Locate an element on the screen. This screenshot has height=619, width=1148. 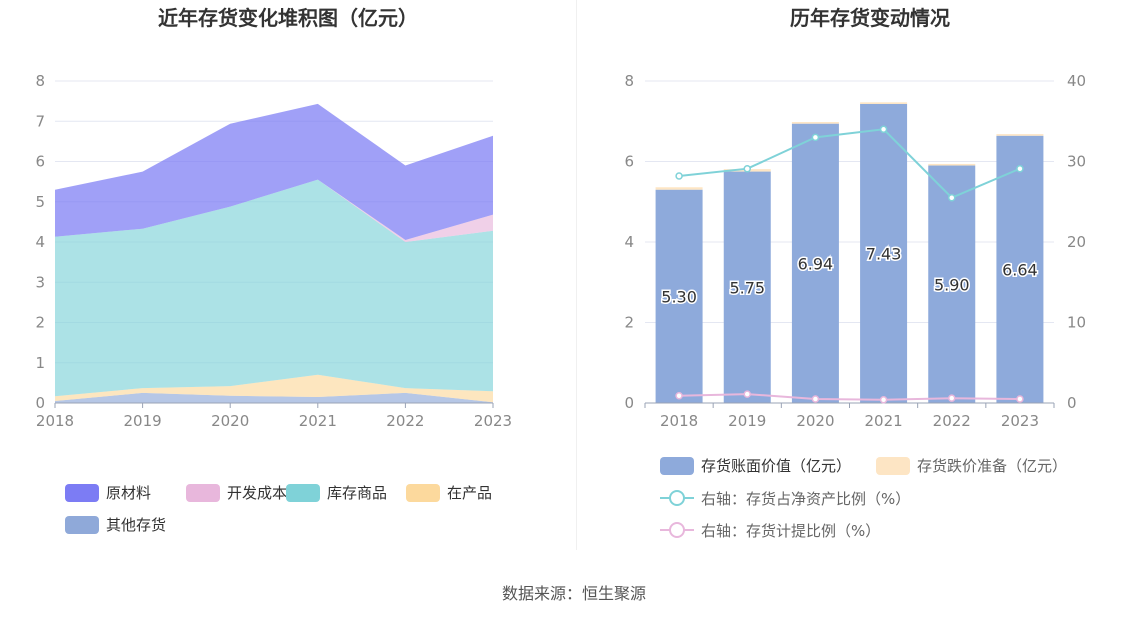
y-tick-label: 5 is located at coordinates (40, 202).